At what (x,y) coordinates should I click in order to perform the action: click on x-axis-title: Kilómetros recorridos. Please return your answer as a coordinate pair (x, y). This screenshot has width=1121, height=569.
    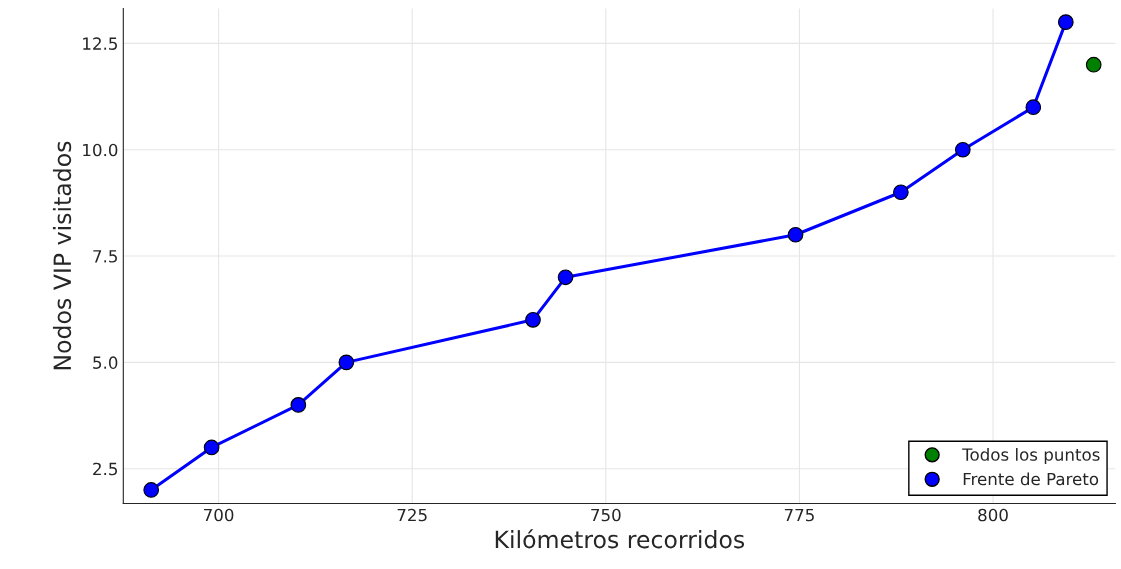
    Looking at the image, I should click on (620, 539).